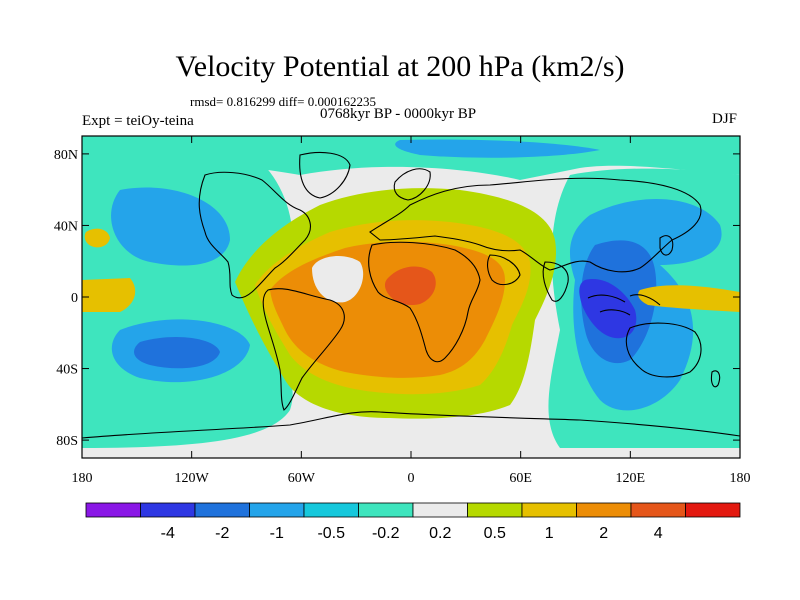 This screenshot has height=600, width=800. What do you see at coordinates (631, 478) in the screenshot?
I see `x-tick-label: 120E` at bounding box center [631, 478].